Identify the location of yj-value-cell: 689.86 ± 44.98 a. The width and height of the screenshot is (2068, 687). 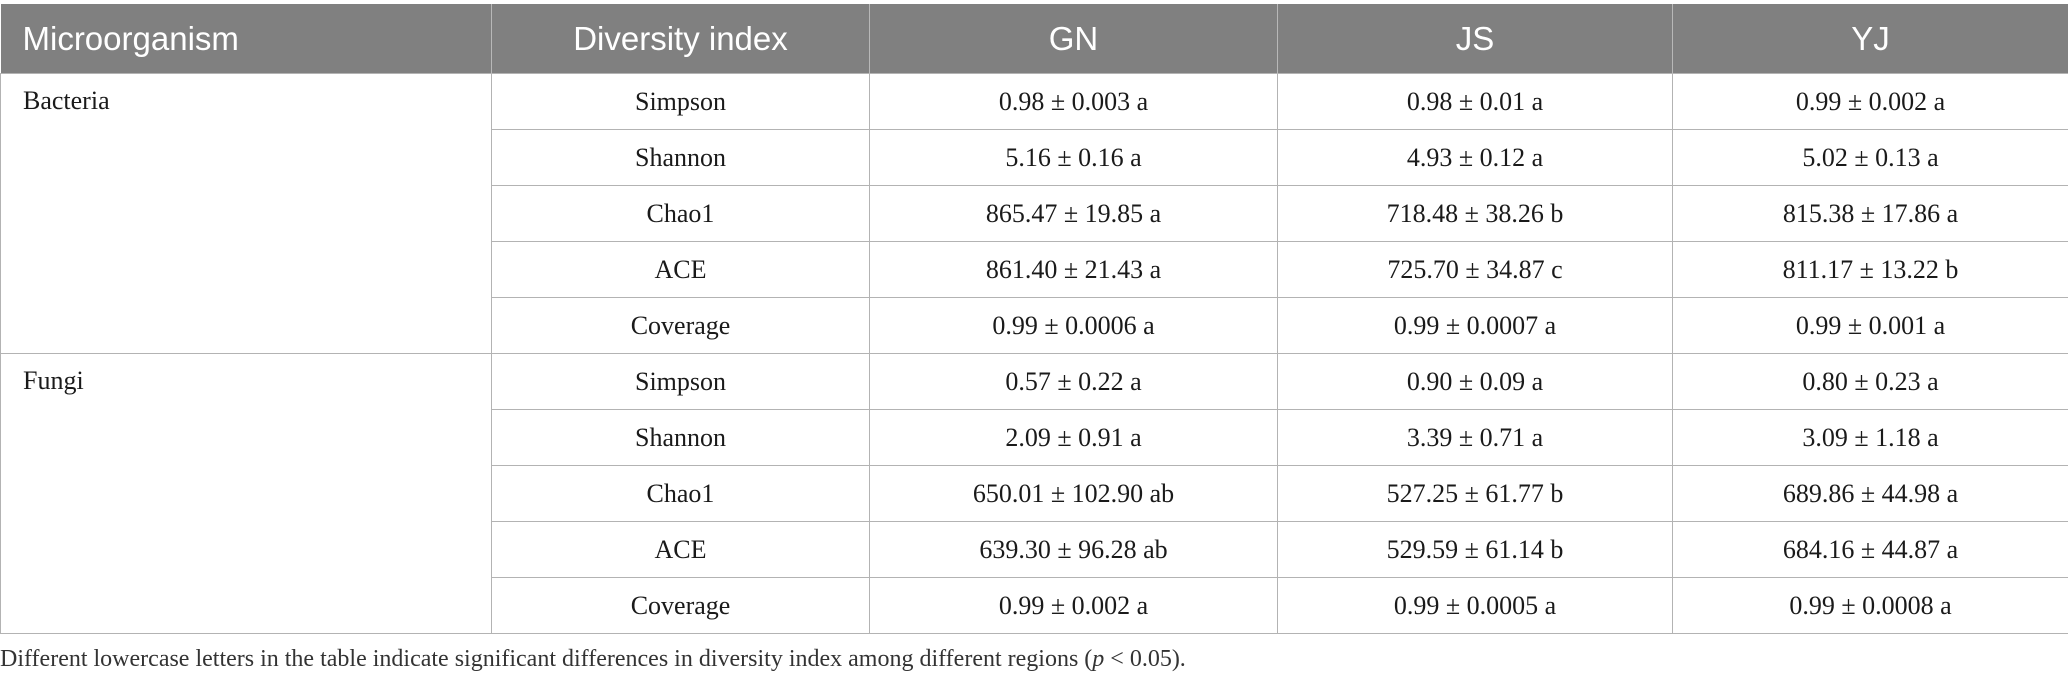
(1870, 493).